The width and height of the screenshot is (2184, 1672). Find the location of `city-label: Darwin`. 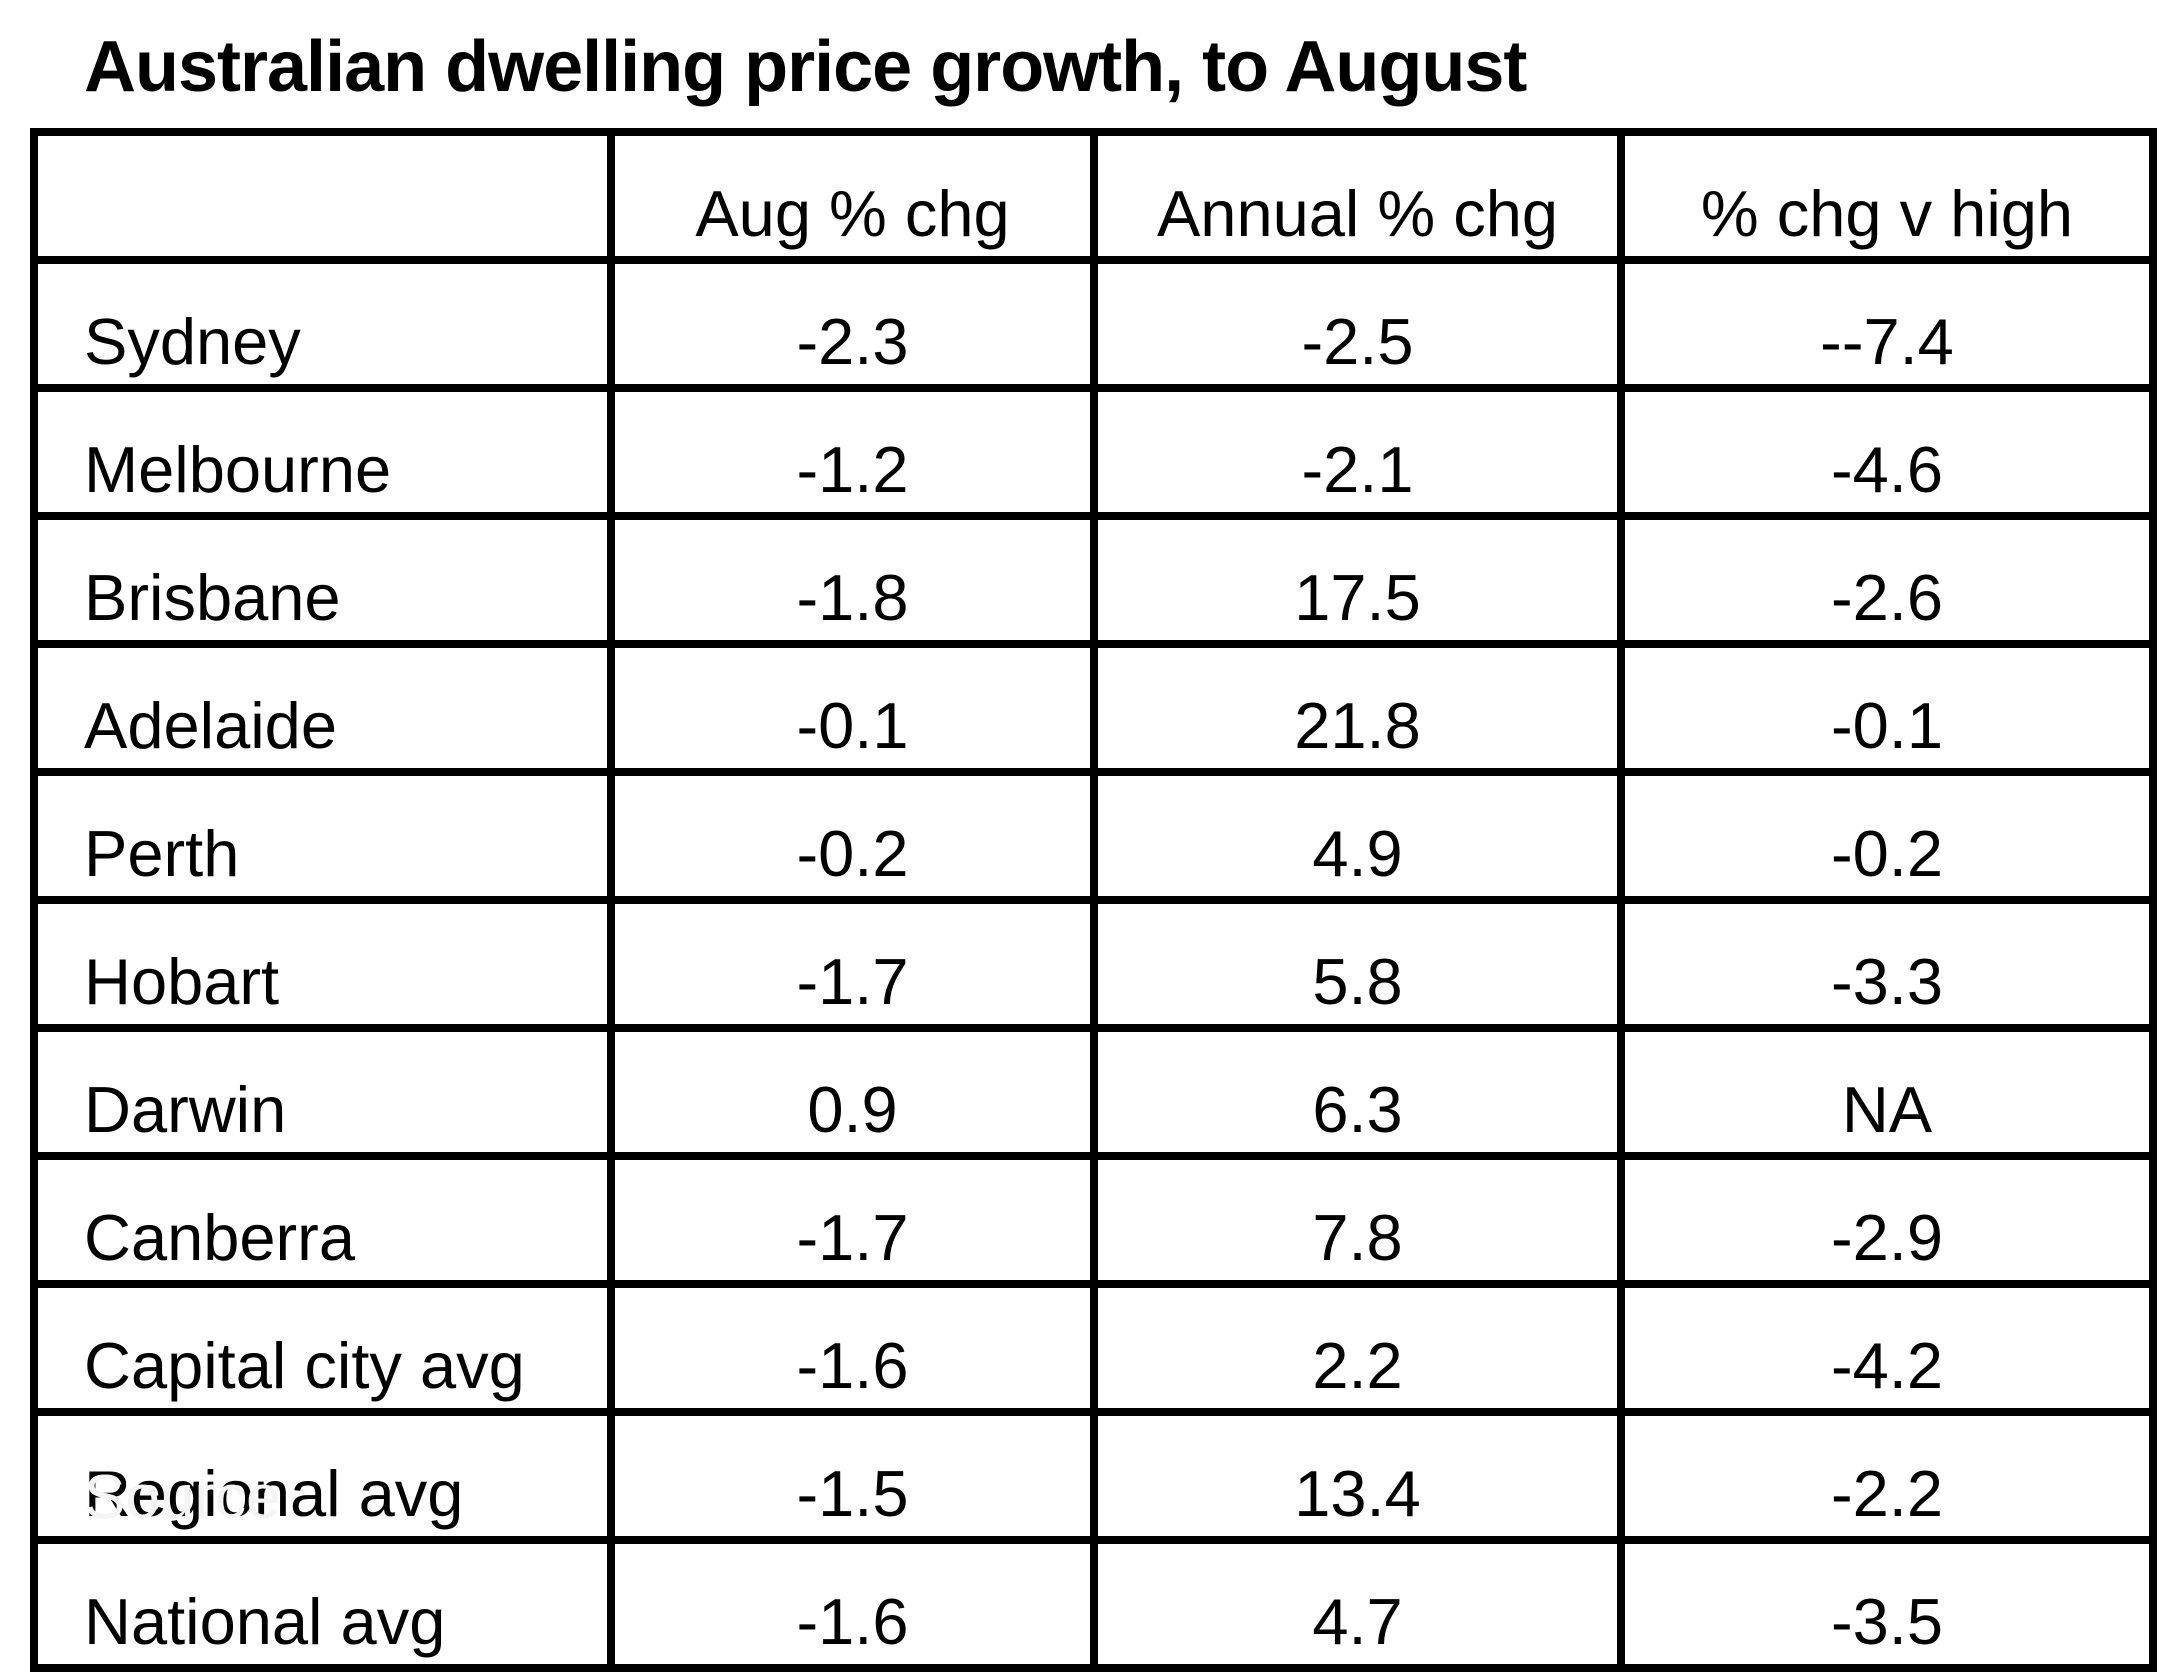

city-label: Darwin is located at coordinates (322, 1092).